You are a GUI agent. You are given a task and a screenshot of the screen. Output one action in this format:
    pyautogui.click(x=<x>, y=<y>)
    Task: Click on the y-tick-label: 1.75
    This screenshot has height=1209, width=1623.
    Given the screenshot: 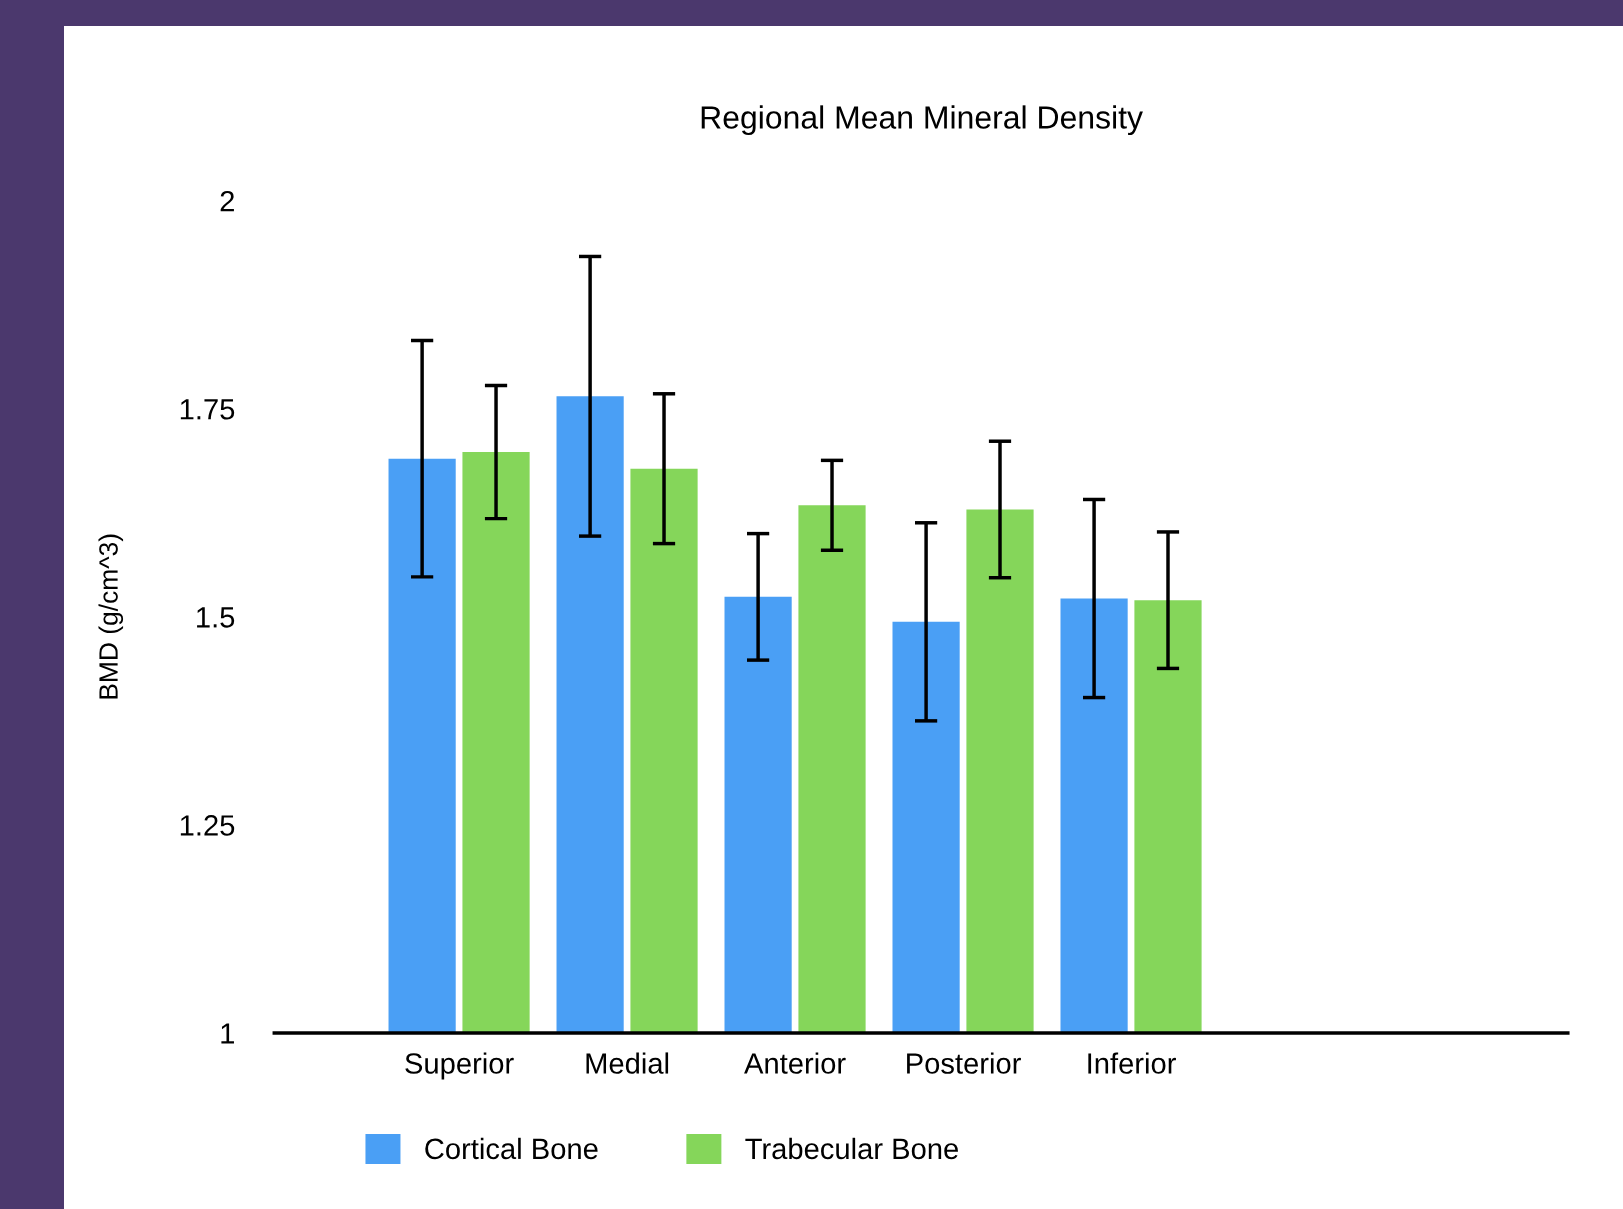 What is the action you would take?
    pyautogui.click(x=207, y=409)
    